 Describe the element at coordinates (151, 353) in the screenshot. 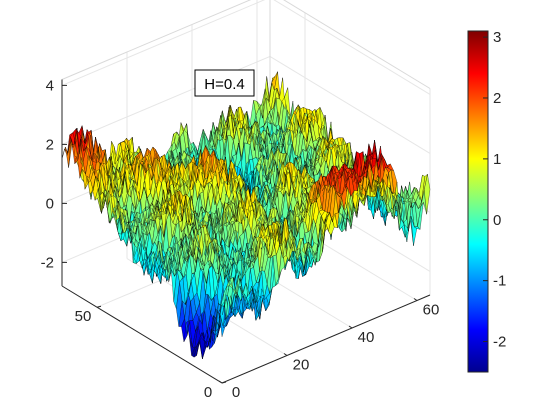

I see `y-axis-ticks: 0 50` at that location.